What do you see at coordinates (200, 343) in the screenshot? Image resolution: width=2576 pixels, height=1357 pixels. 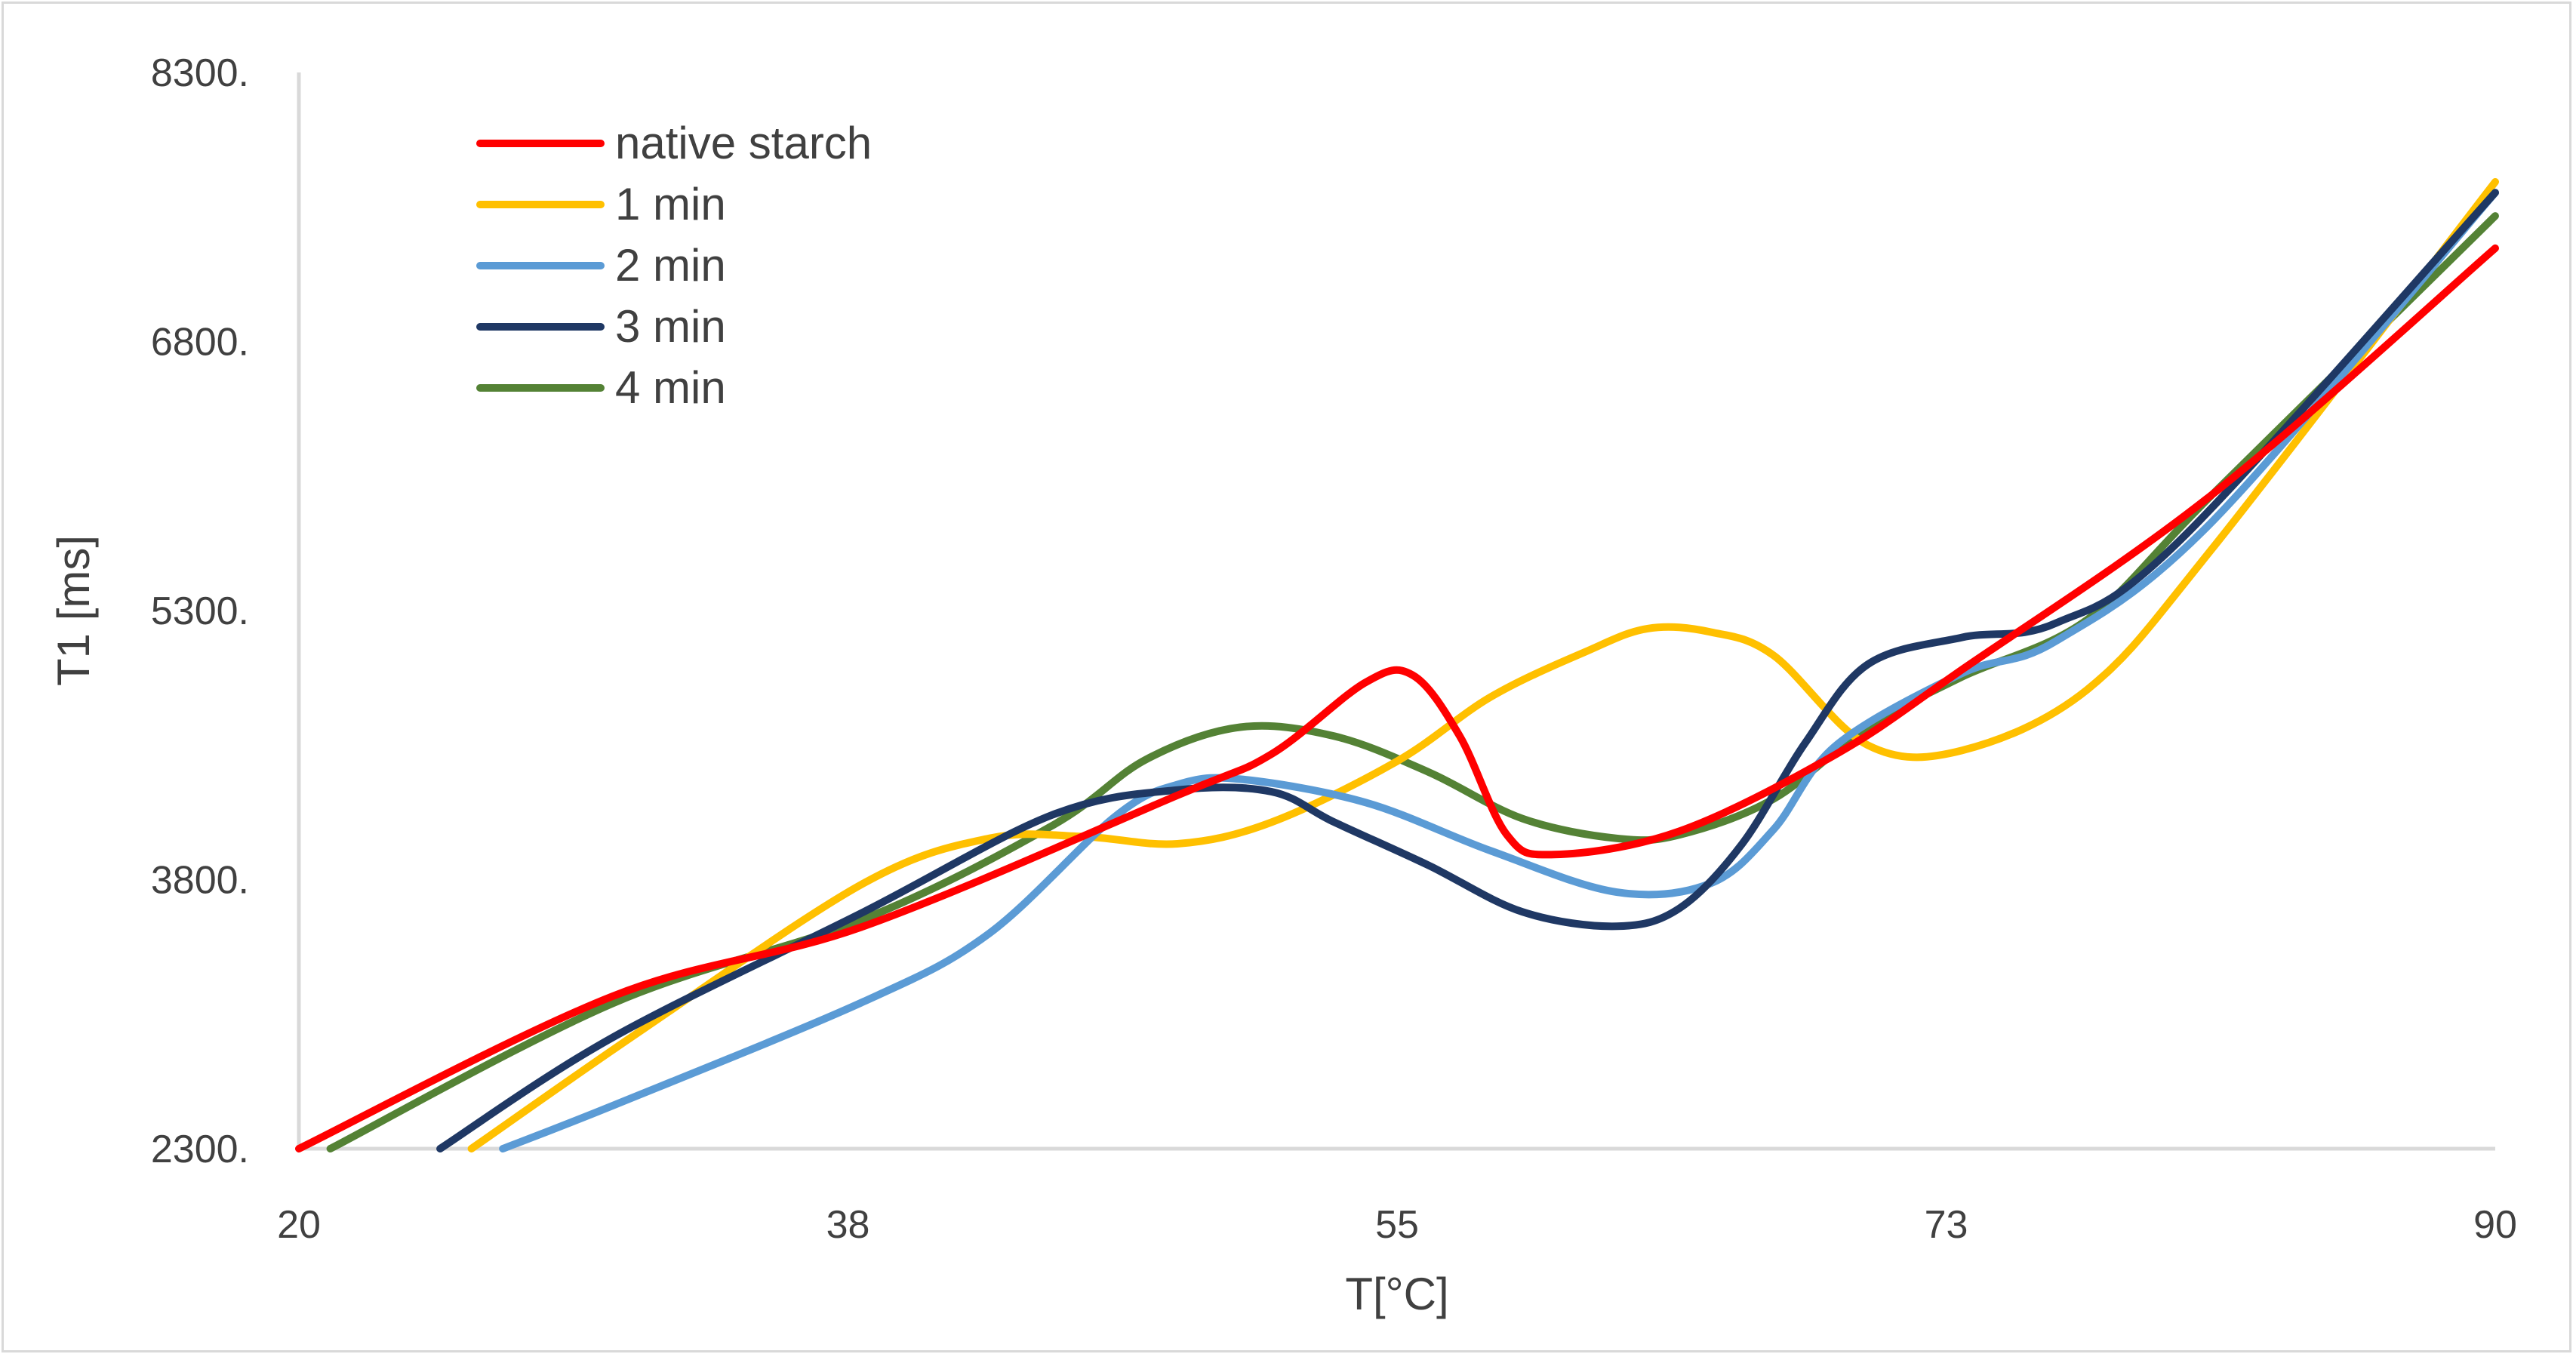 I see `y-tick-label: 6800.` at bounding box center [200, 343].